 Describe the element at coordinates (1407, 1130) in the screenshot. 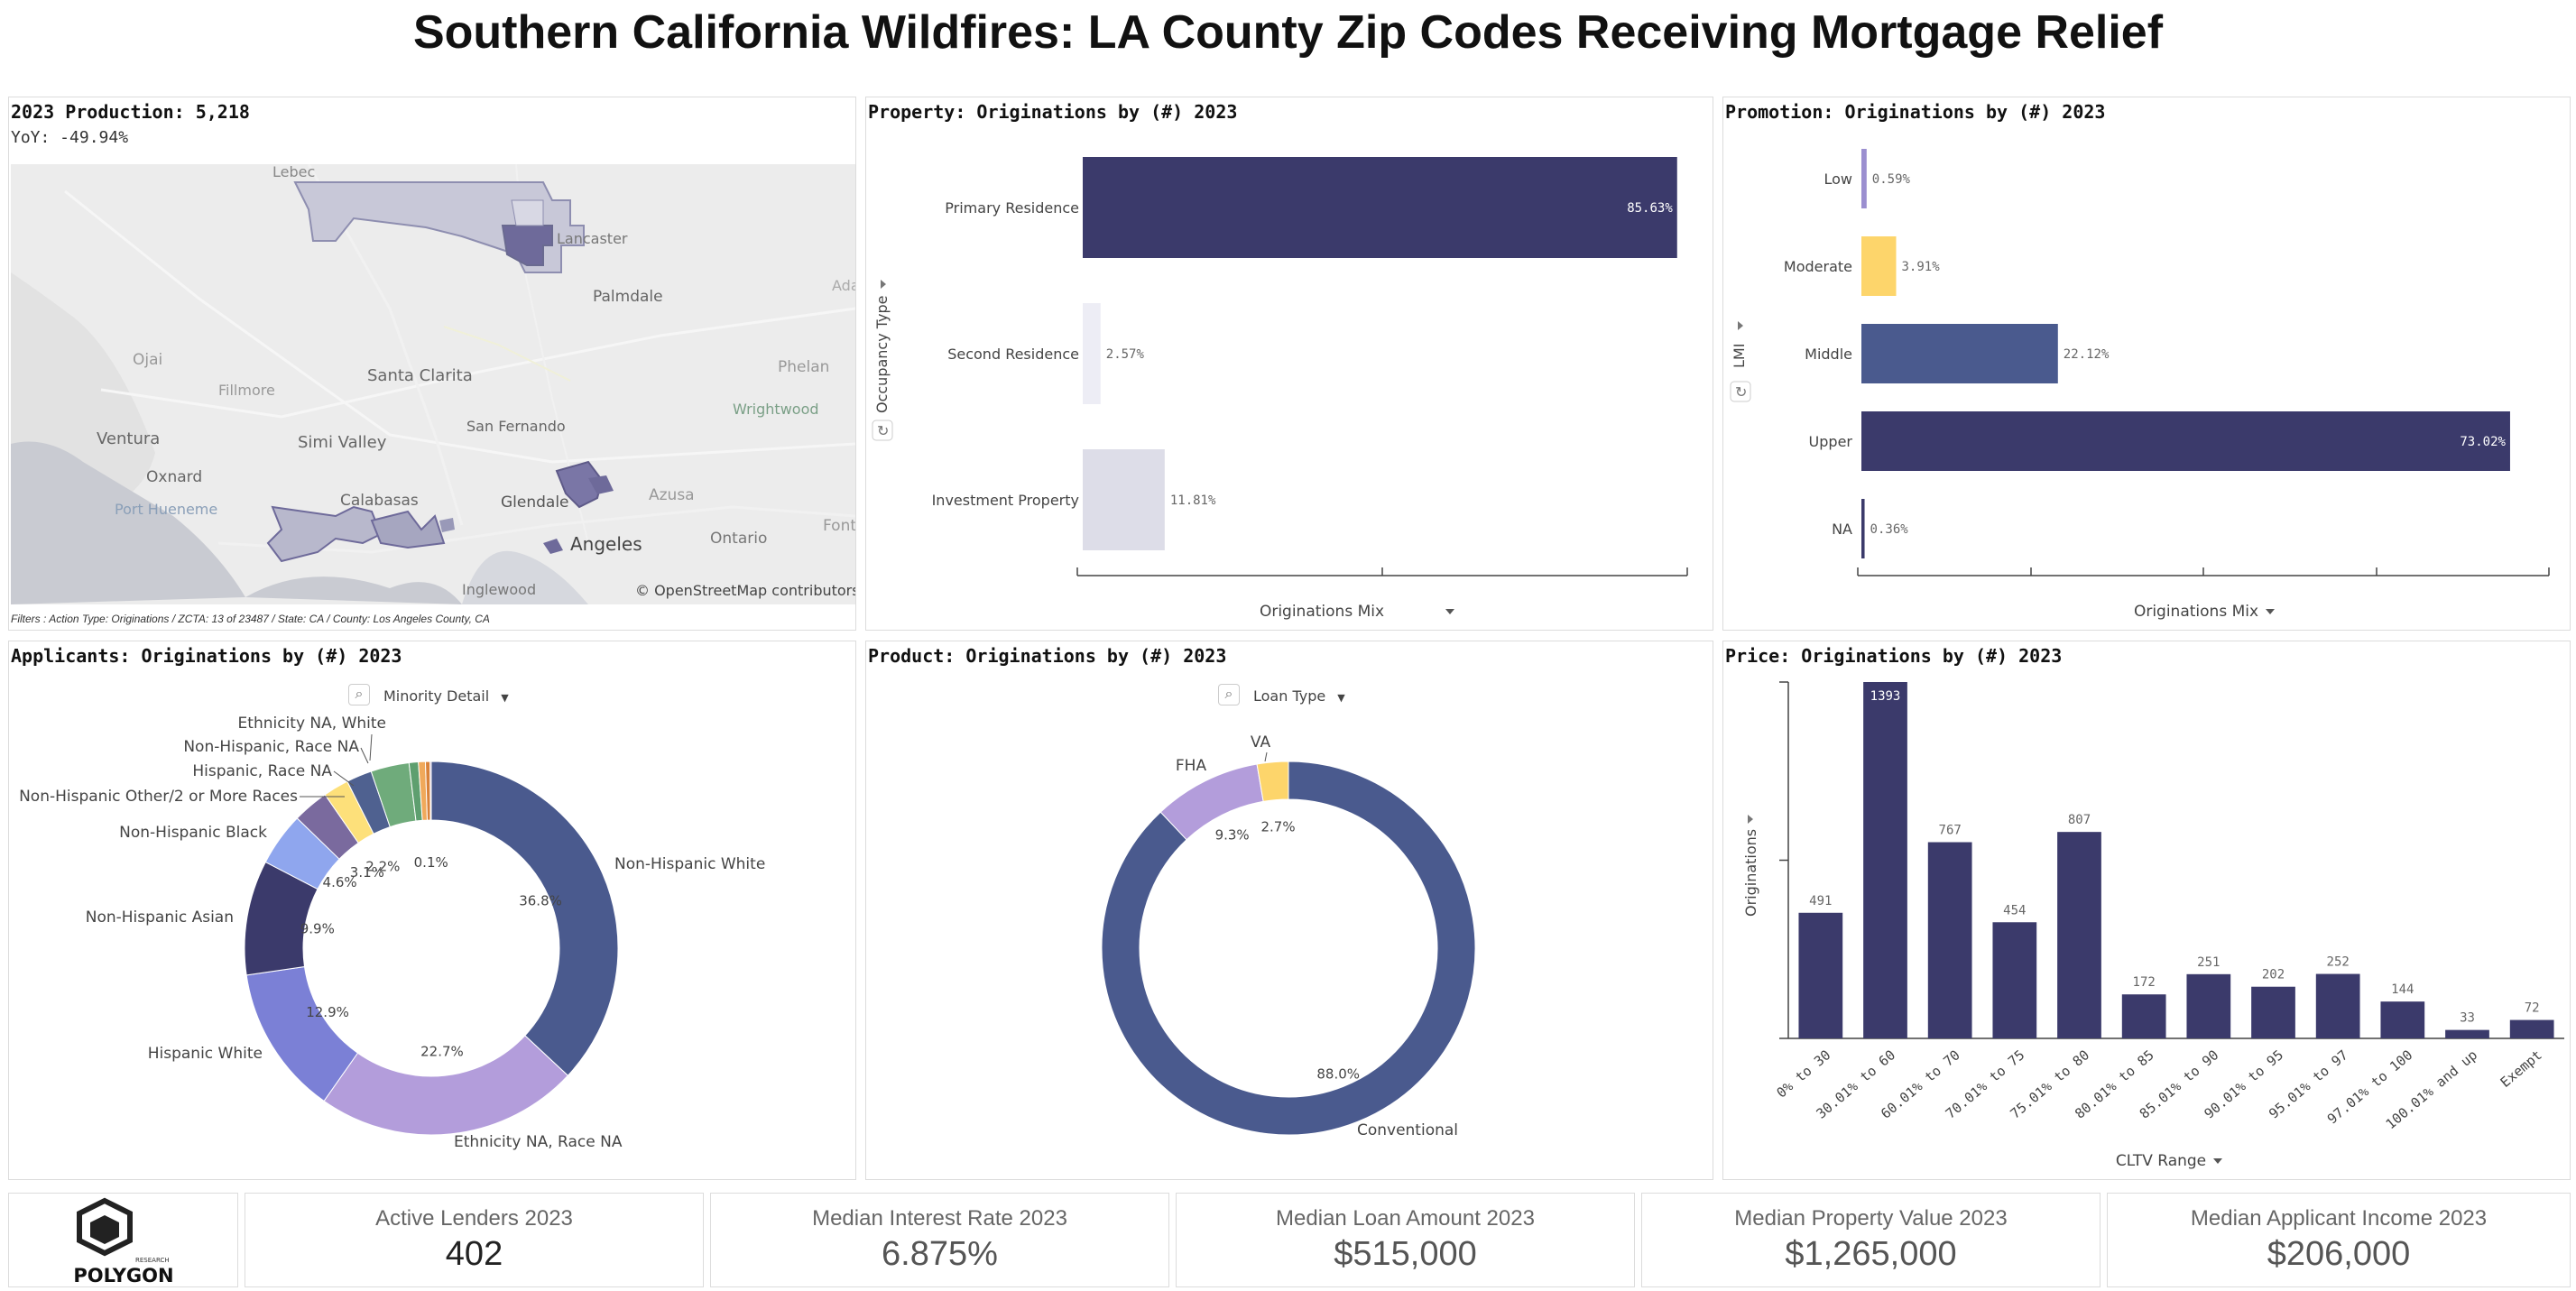

I see `donut-category-label: Conventional` at that location.